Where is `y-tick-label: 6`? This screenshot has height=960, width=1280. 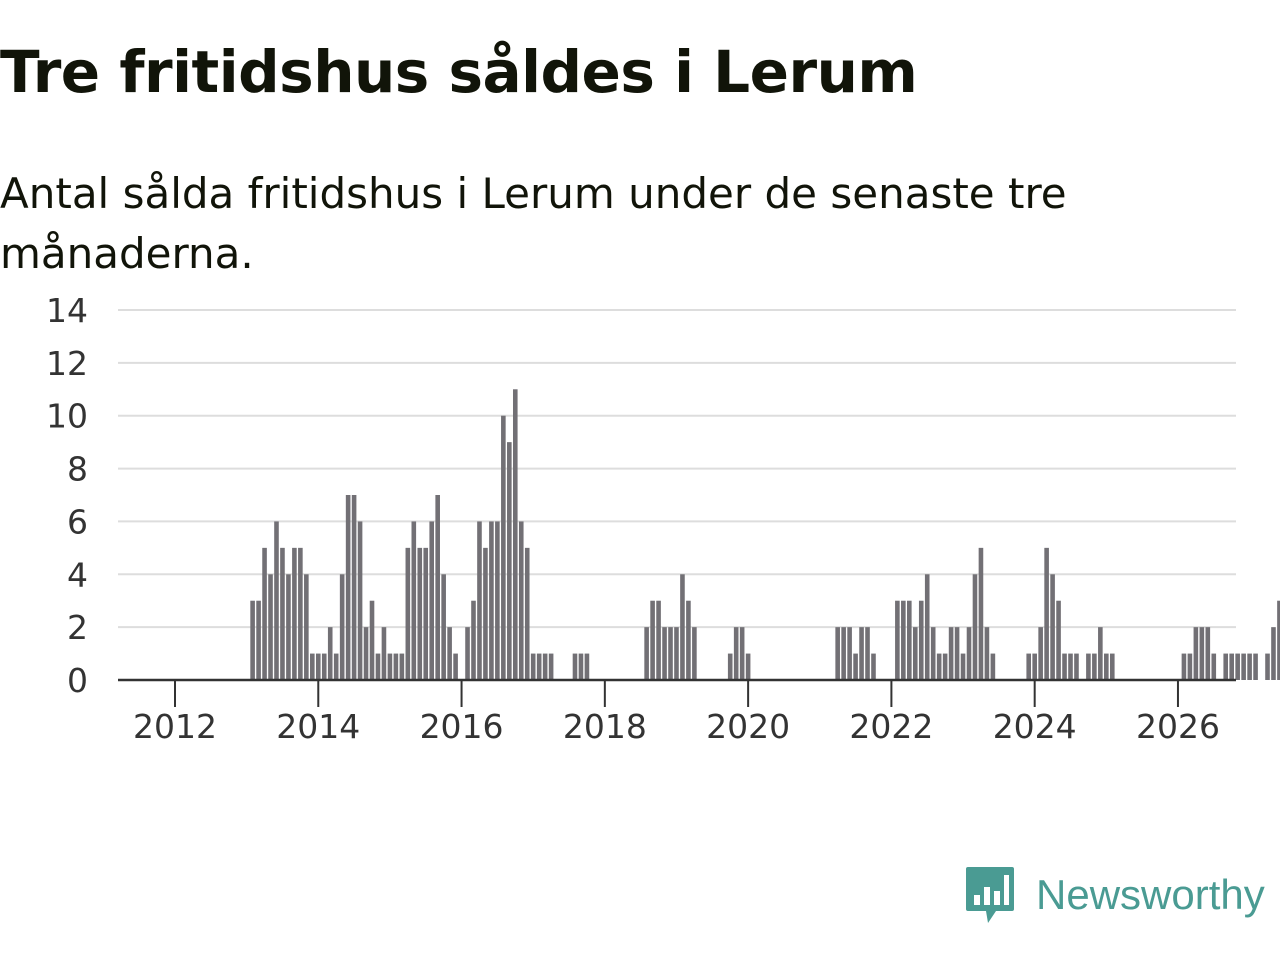 y-tick-label: 6 is located at coordinates (77, 521).